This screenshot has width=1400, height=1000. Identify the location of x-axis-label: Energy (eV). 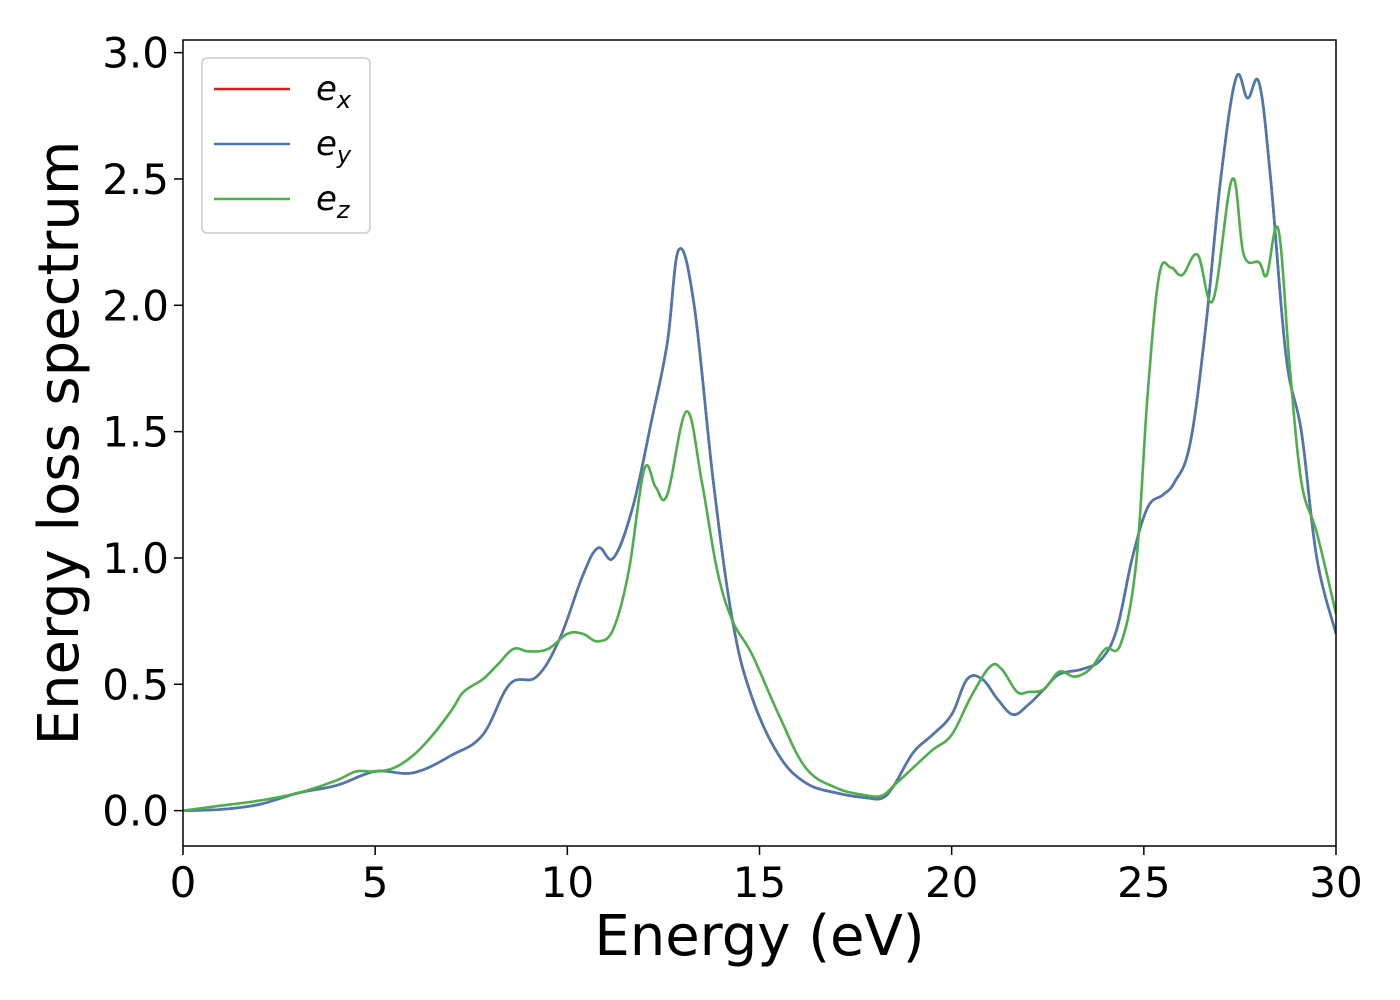
(759, 936).